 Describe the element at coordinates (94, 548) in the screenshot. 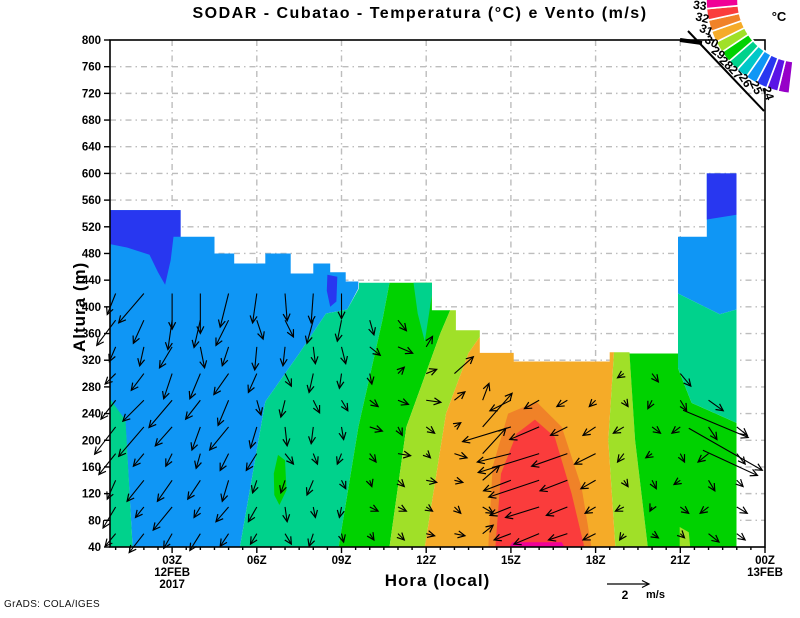

I see `y-tick-label: 40` at that location.